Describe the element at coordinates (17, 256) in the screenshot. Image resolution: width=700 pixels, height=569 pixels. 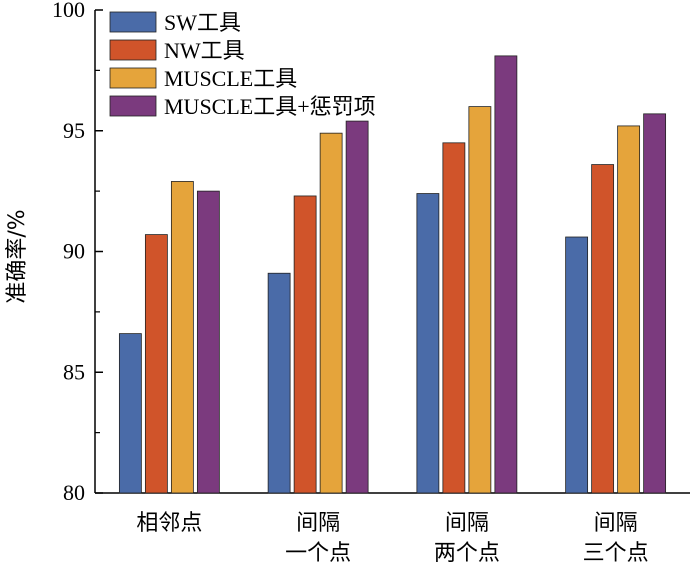
I see `y-axis-label: 准确率/%` at that location.